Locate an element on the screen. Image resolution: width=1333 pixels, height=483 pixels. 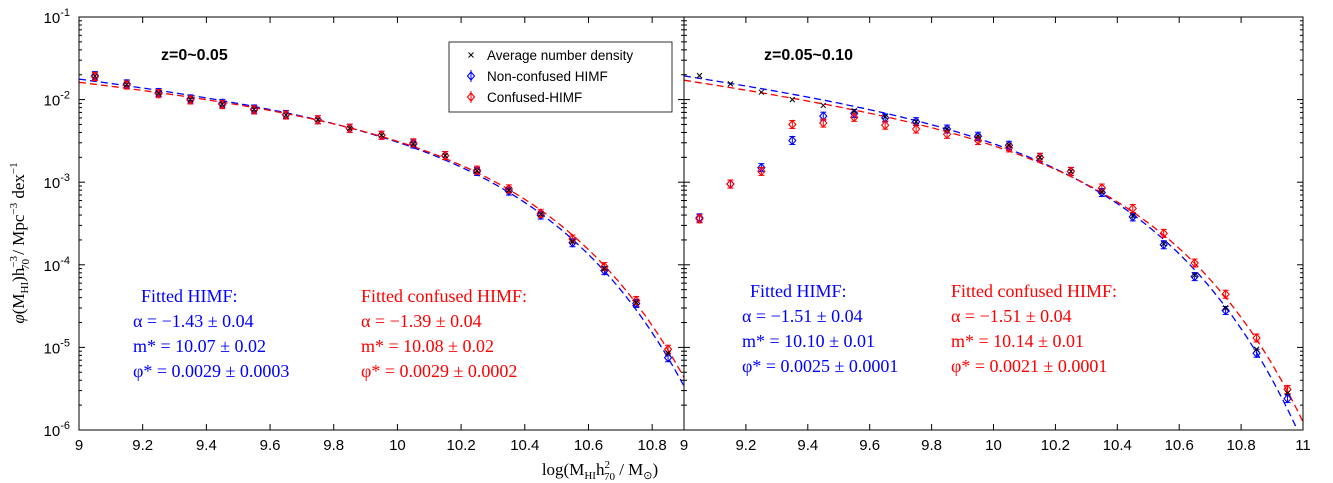
legend-box is located at coordinates (560, 77).